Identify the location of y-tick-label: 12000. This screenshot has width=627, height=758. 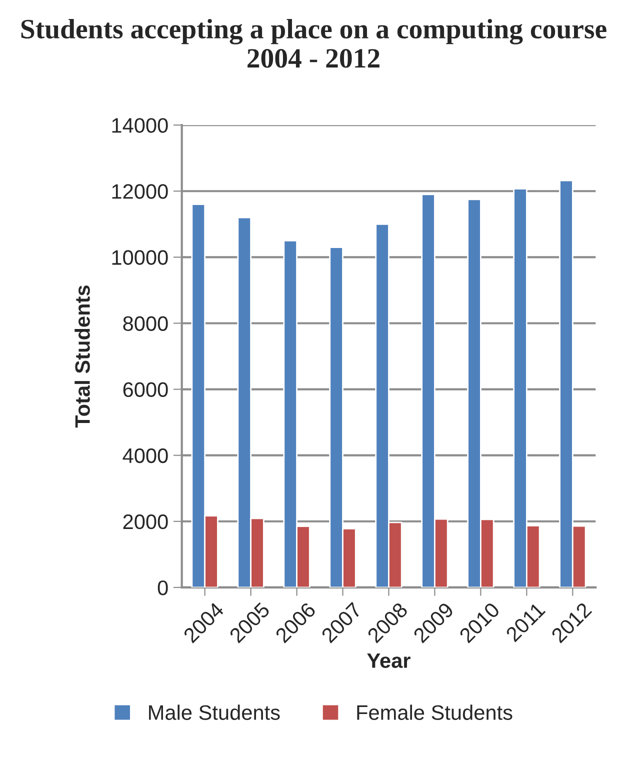
(140, 191).